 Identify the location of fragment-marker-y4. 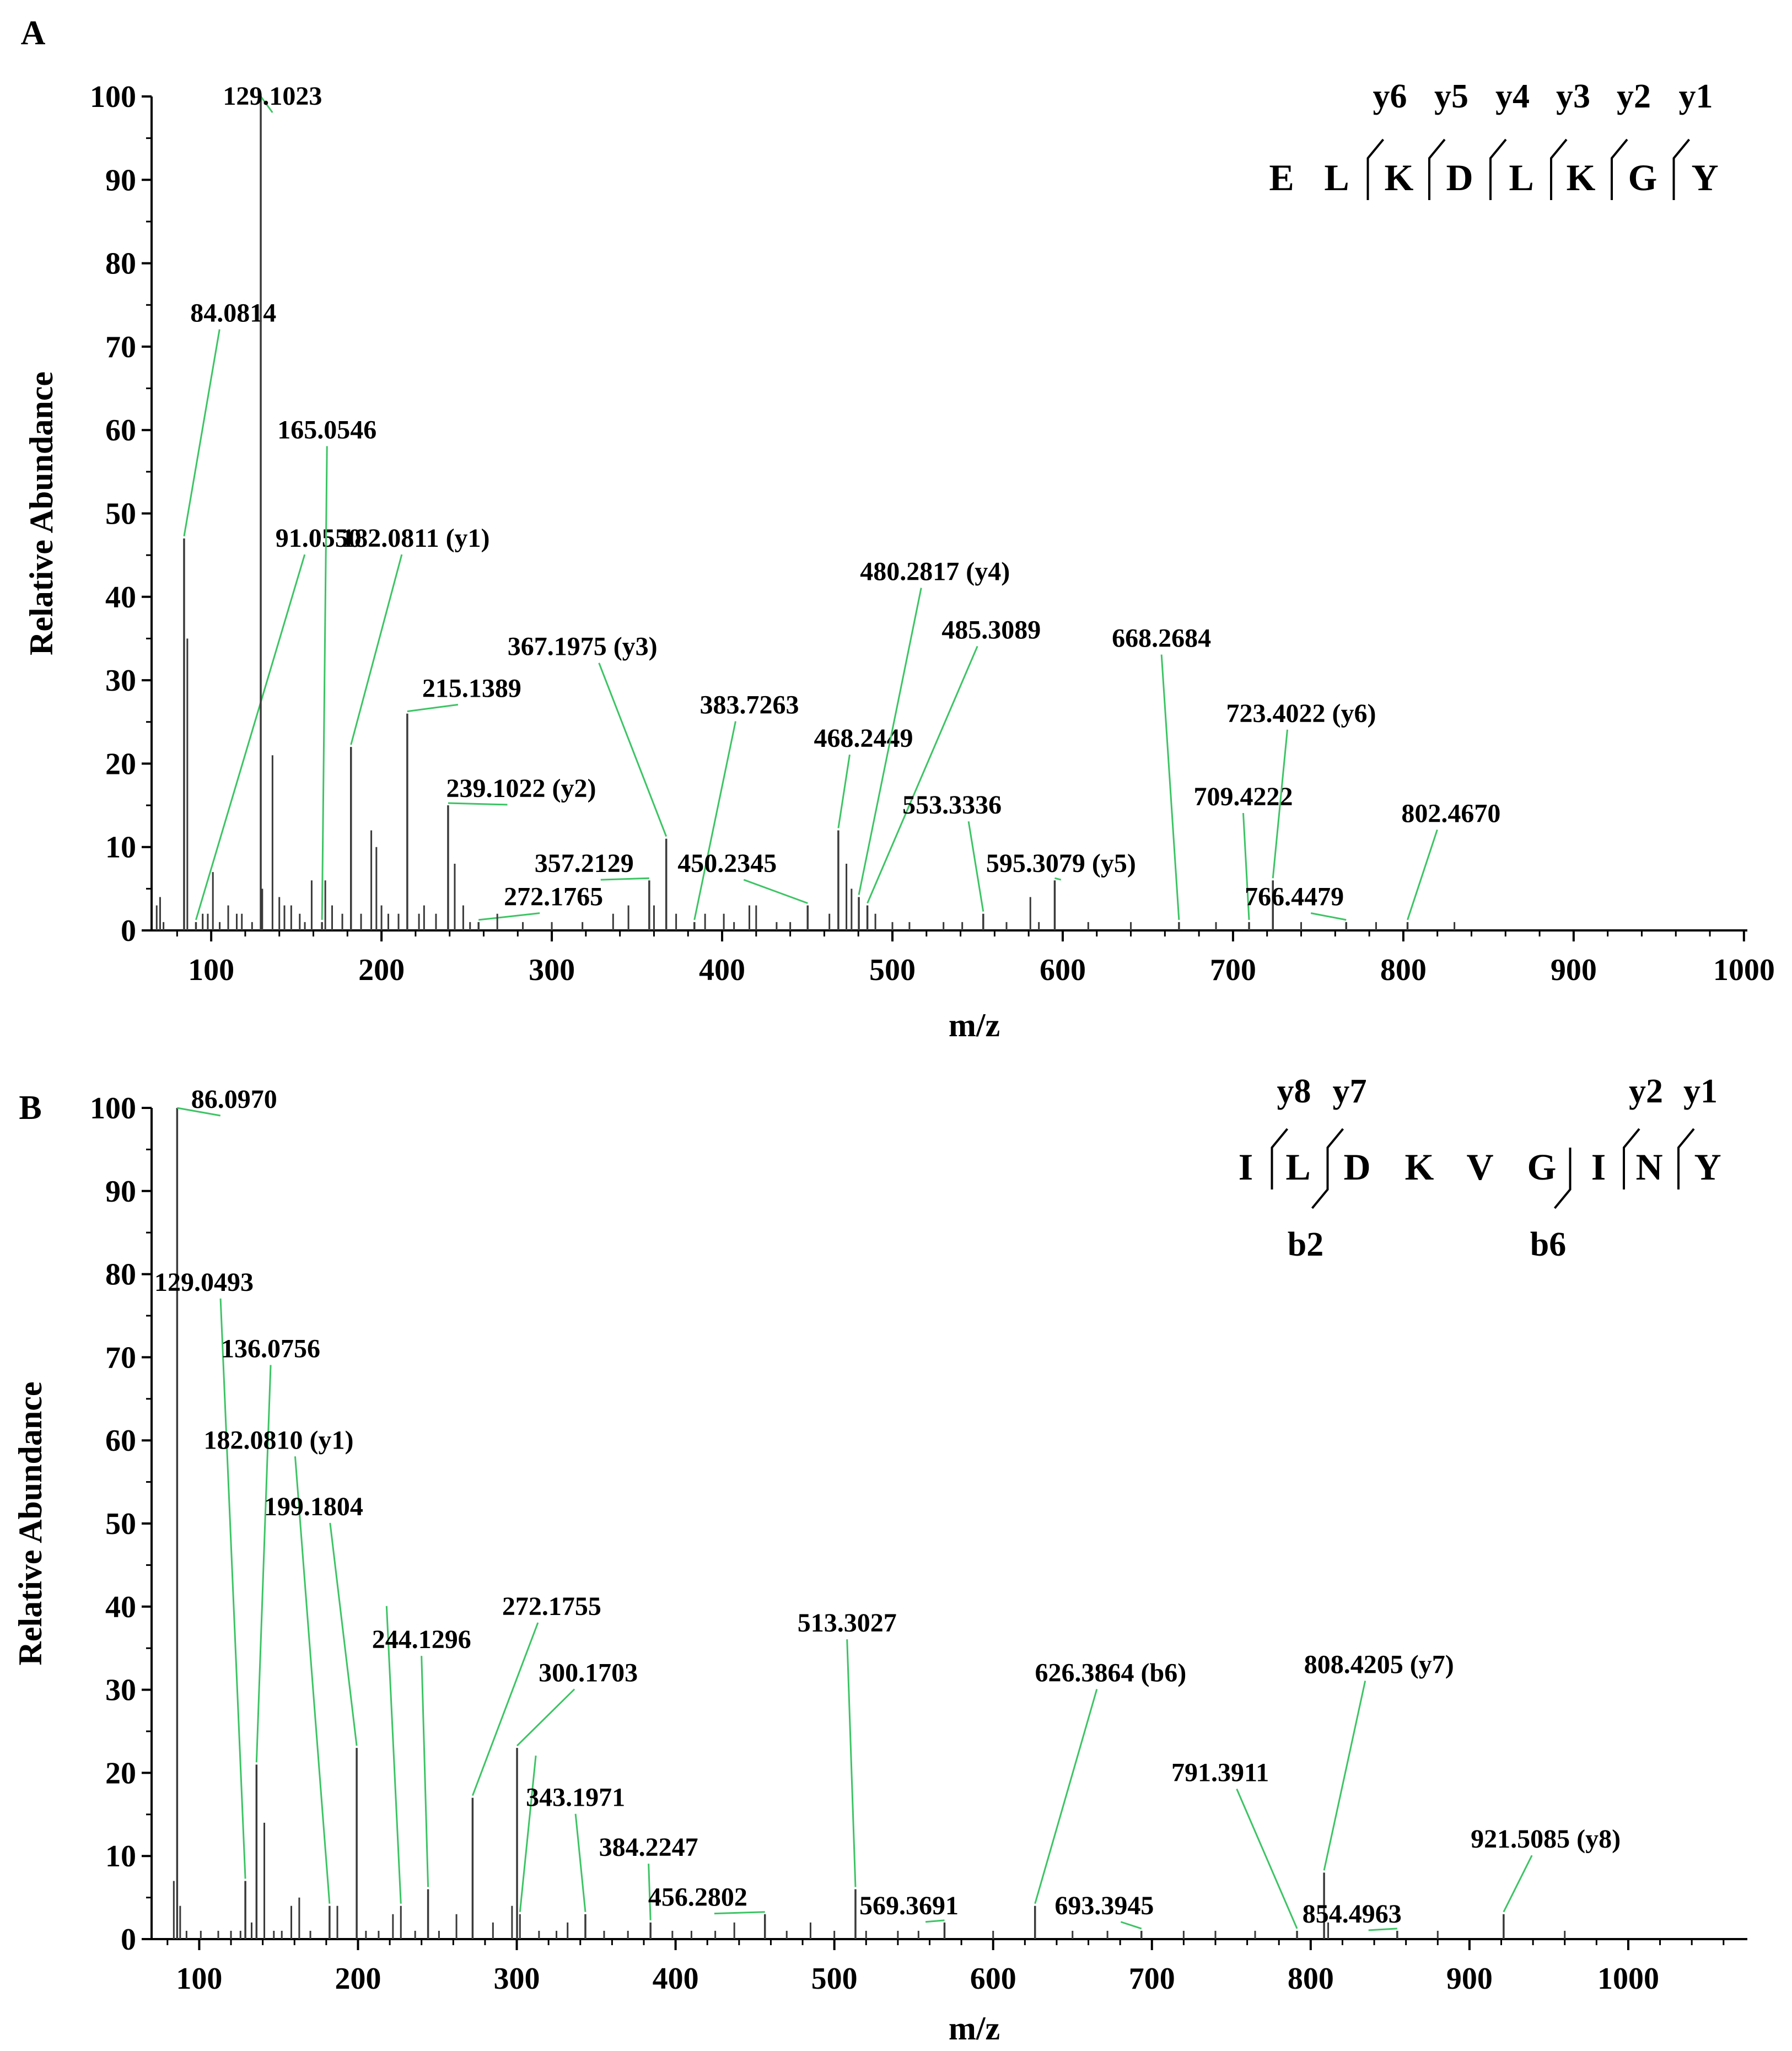
(1498, 169).